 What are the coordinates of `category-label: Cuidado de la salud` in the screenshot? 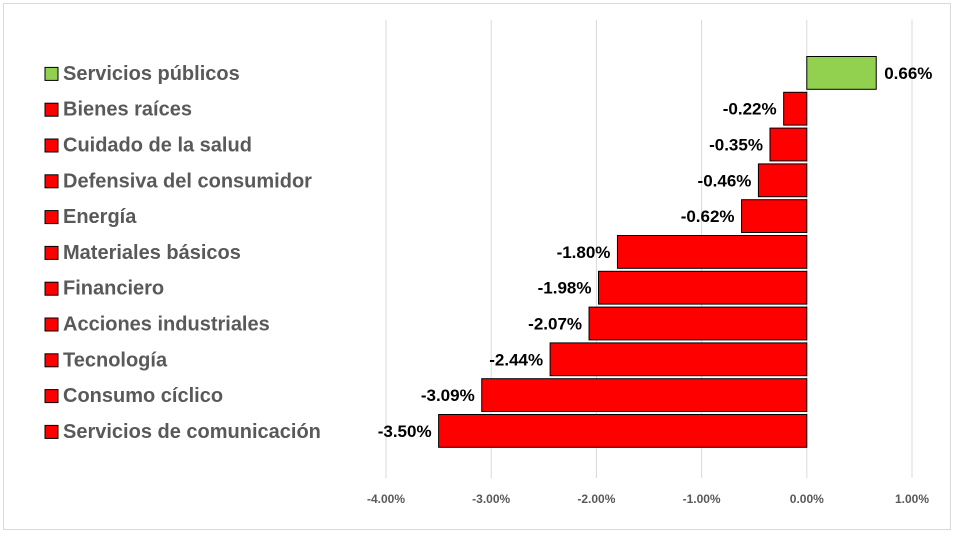 It's located at (157, 146).